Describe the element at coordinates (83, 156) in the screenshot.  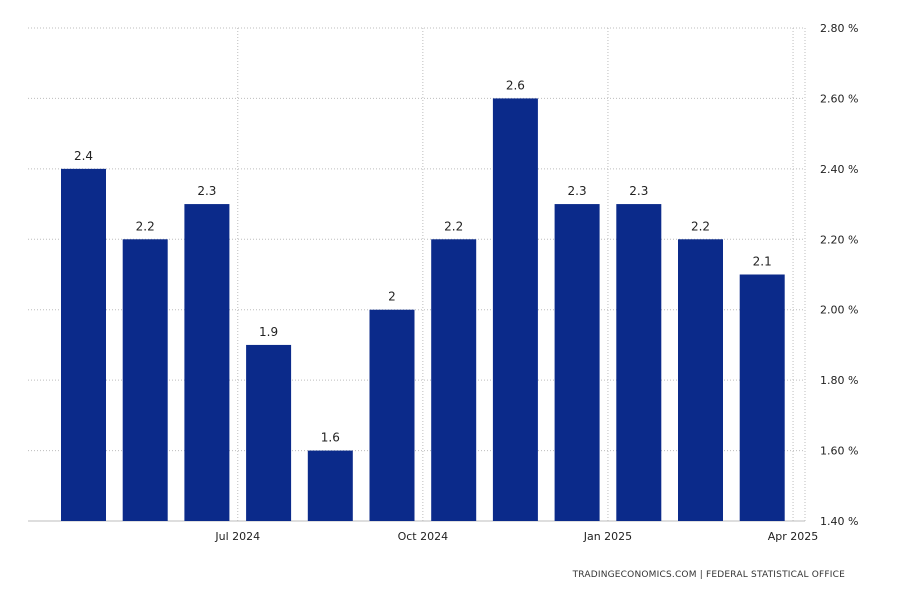
I see `data-label: 2.4` at that location.